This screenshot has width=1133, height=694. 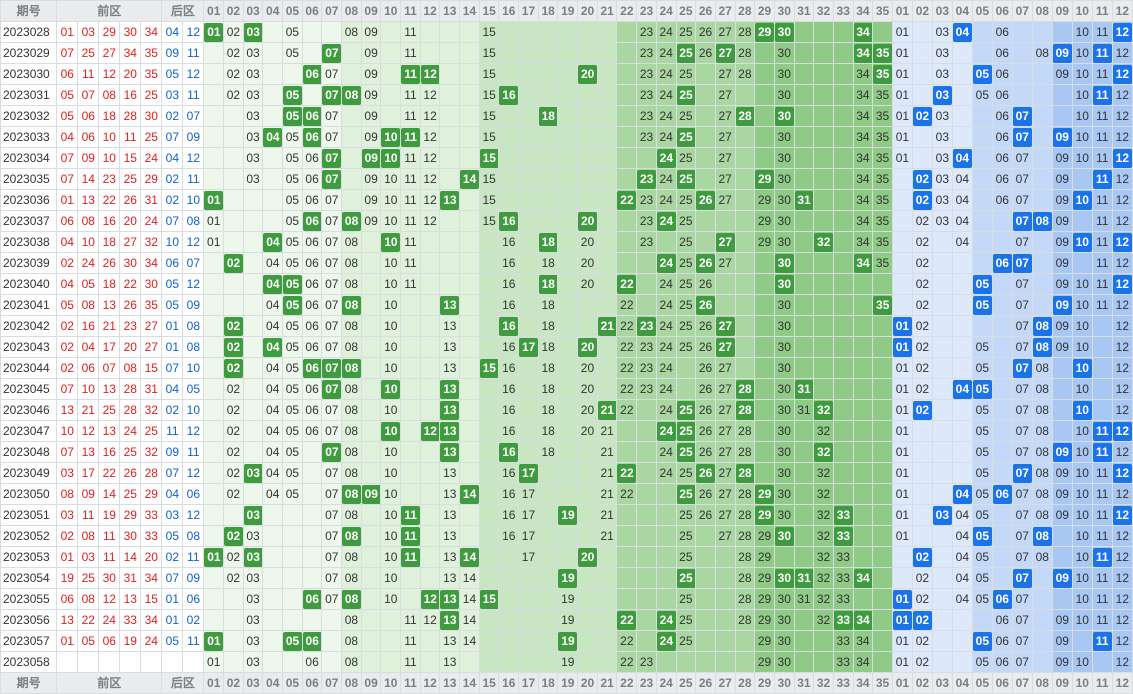 I want to click on front-trend-cell: 12, so click(x=430, y=431).